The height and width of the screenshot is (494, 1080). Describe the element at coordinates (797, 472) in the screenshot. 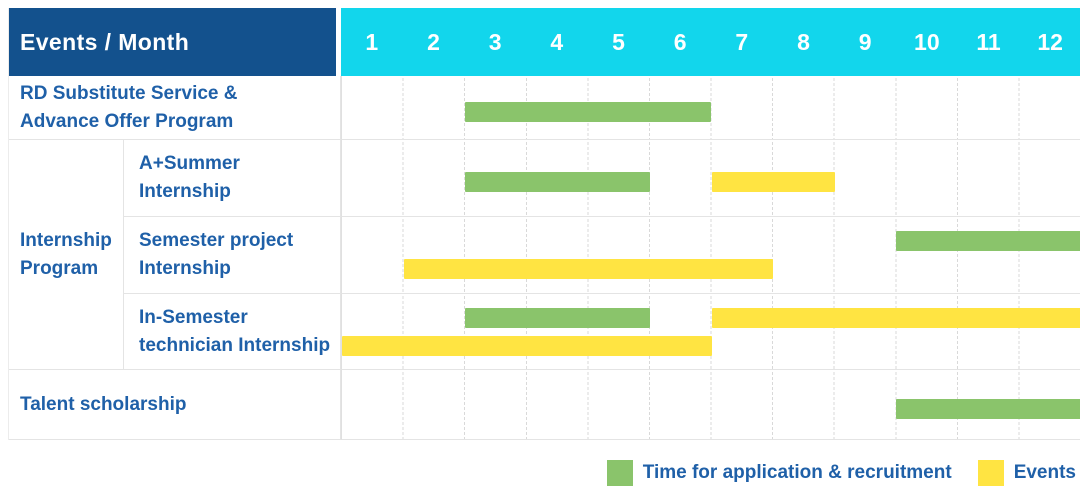

I see `legend-label: Time for application & recruitment` at that location.